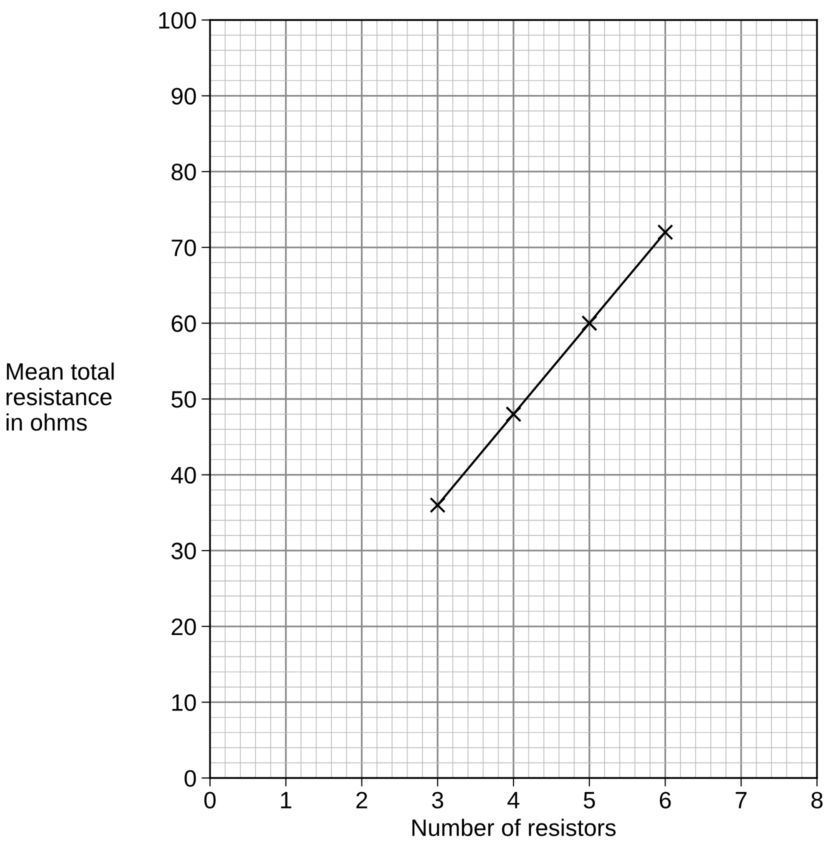 The height and width of the screenshot is (855, 827). What do you see at coordinates (190, 778) in the screenshot?
I see `y-tick-label: 0` at bounding box center [190, 778].